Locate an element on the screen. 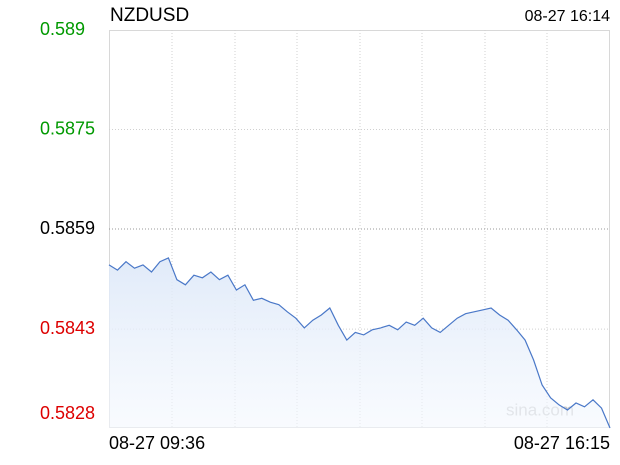 This screenshot has width=620, height=465. y-tick-label: 0.5875 is located at coordinates (67, 128).